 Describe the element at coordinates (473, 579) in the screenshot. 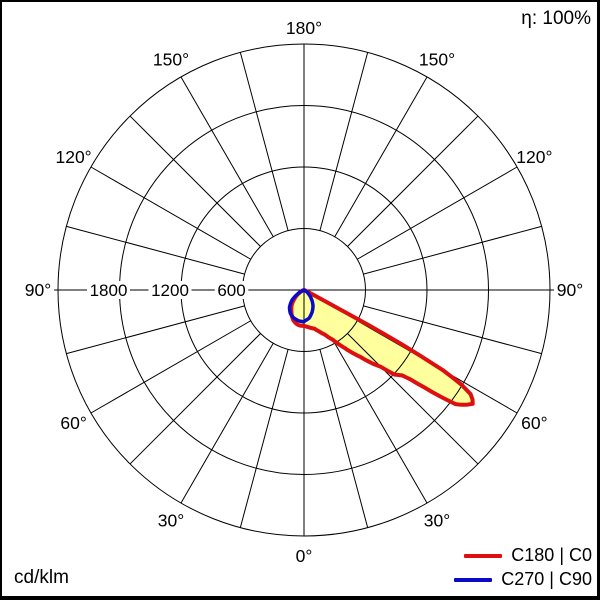

I see `legend-line-blue` at that location.